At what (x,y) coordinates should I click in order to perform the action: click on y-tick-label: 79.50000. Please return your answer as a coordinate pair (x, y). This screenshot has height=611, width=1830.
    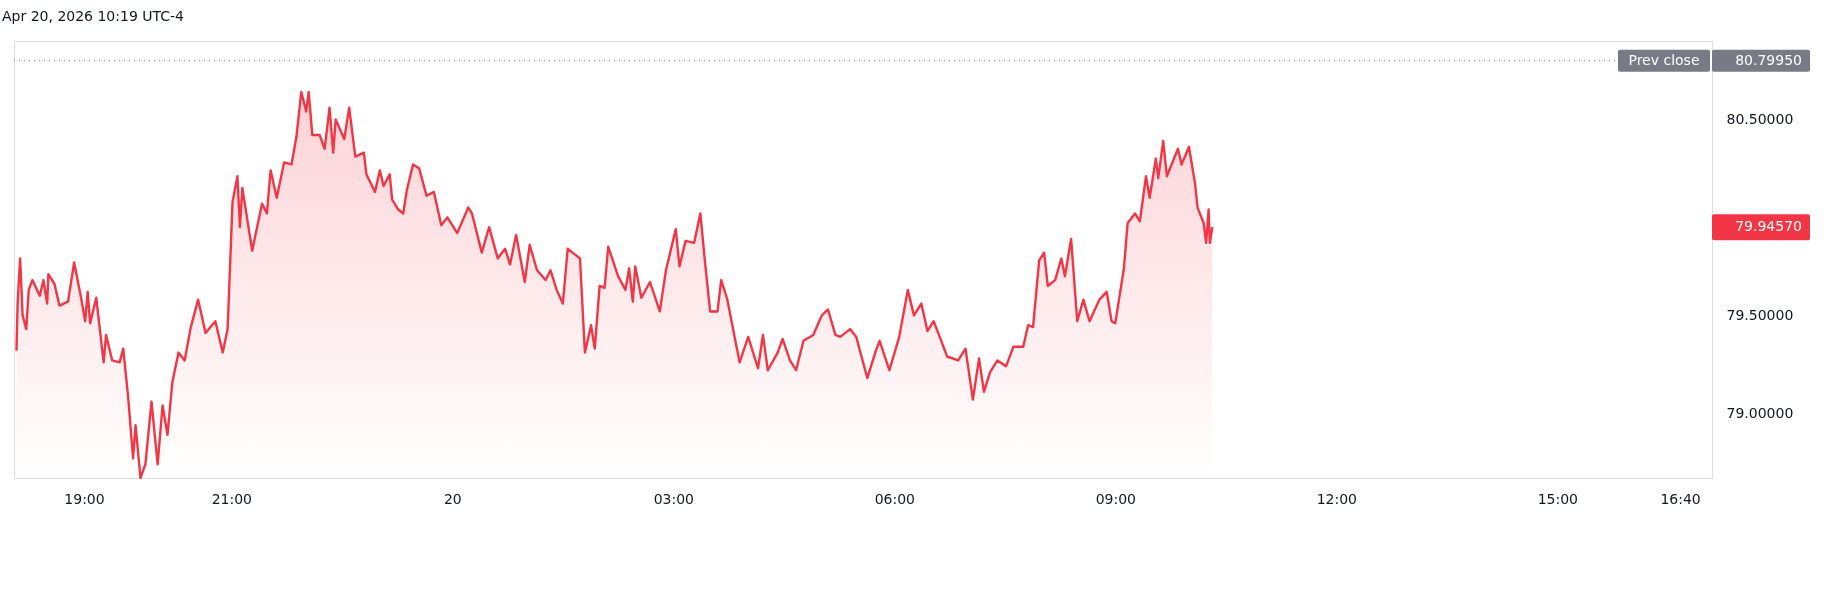
    Looking at the image, I should click on (1760, 314).